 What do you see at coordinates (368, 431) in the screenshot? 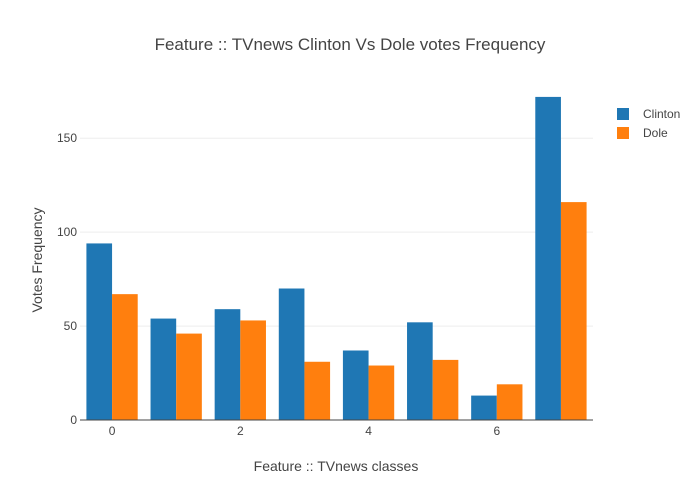
I see `x-tick-label: 4` at bounding box center [368, 431].